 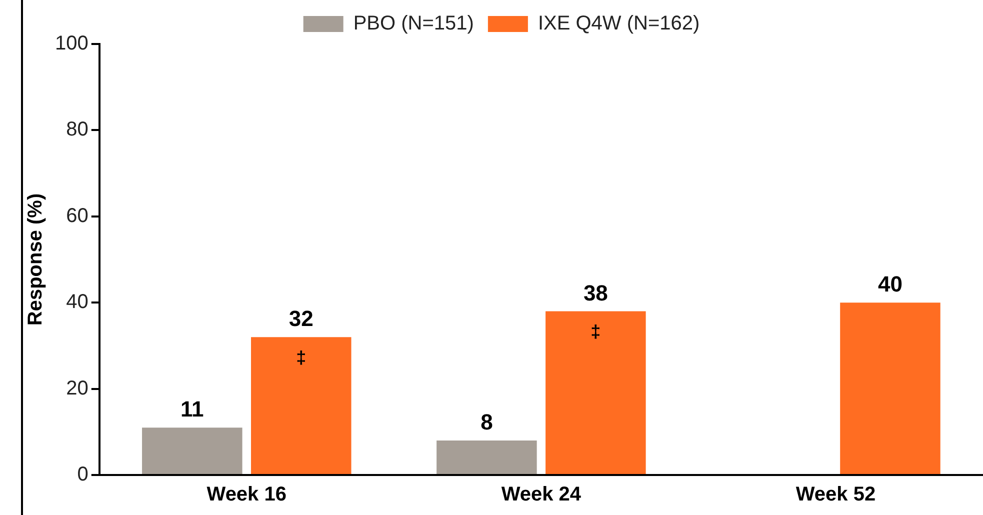 What do you see at coordinates (890, 284) in the screenshot?
I see `data-label: 40` at bounding box center [890, 284].